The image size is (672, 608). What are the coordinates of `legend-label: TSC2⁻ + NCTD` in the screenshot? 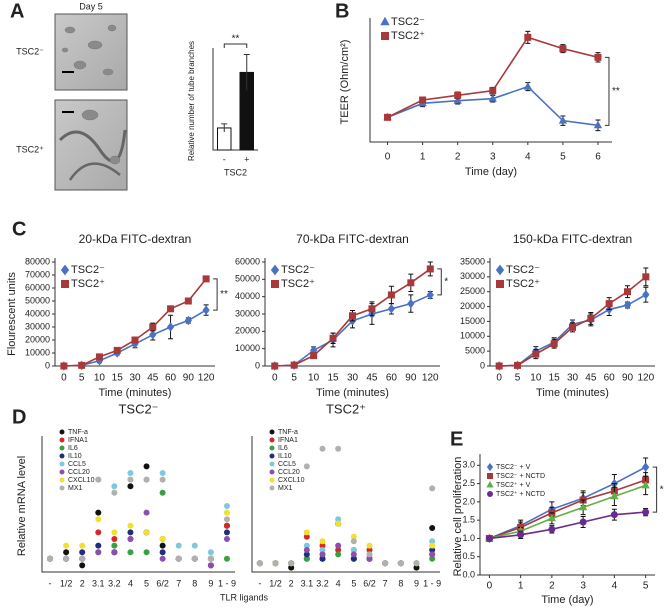 It's located at (520, 476).